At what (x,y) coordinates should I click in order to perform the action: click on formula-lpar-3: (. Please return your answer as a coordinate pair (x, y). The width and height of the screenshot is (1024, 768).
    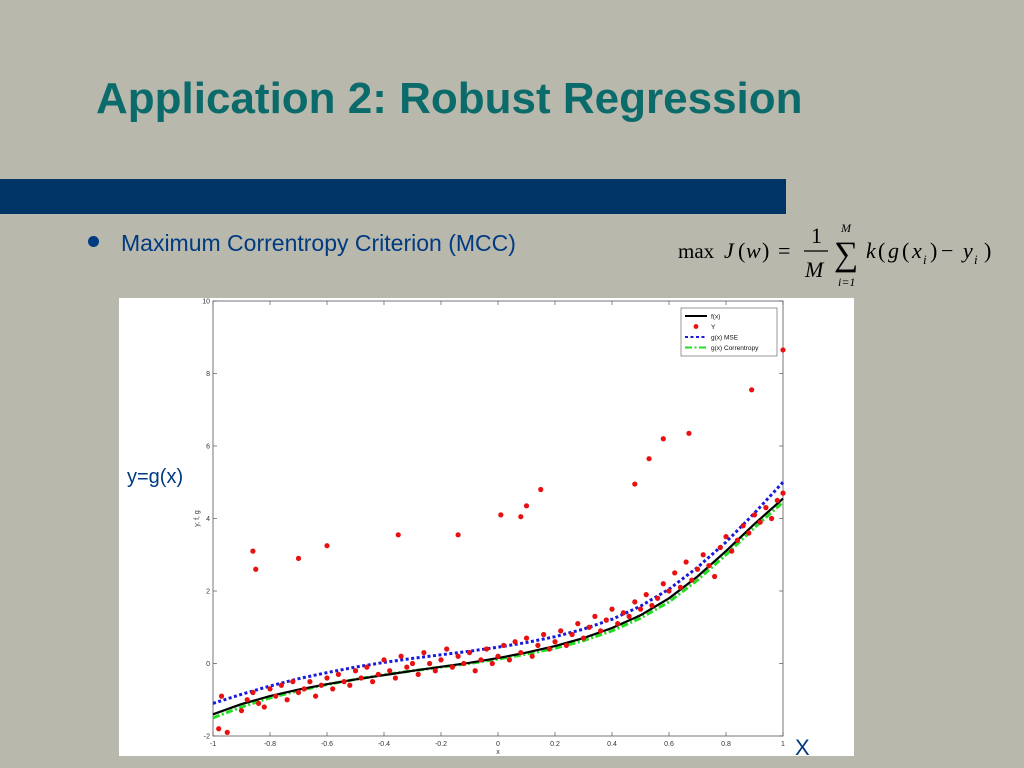
    Looking at the image, I should click on (905, 250).